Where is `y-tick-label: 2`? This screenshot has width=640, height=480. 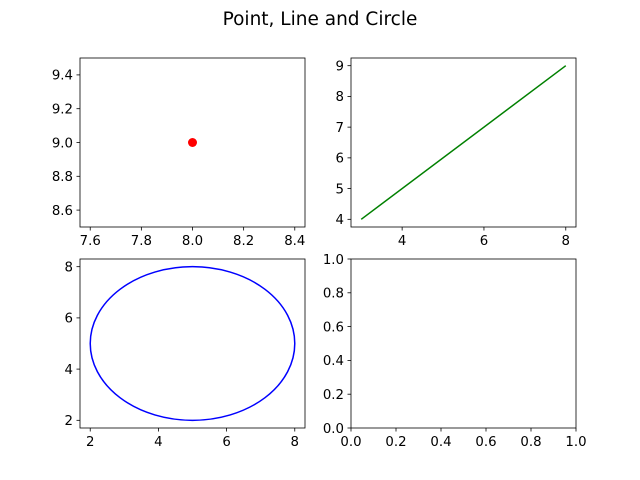
y-tick-label: 2 is located at coordinates (69, 421).